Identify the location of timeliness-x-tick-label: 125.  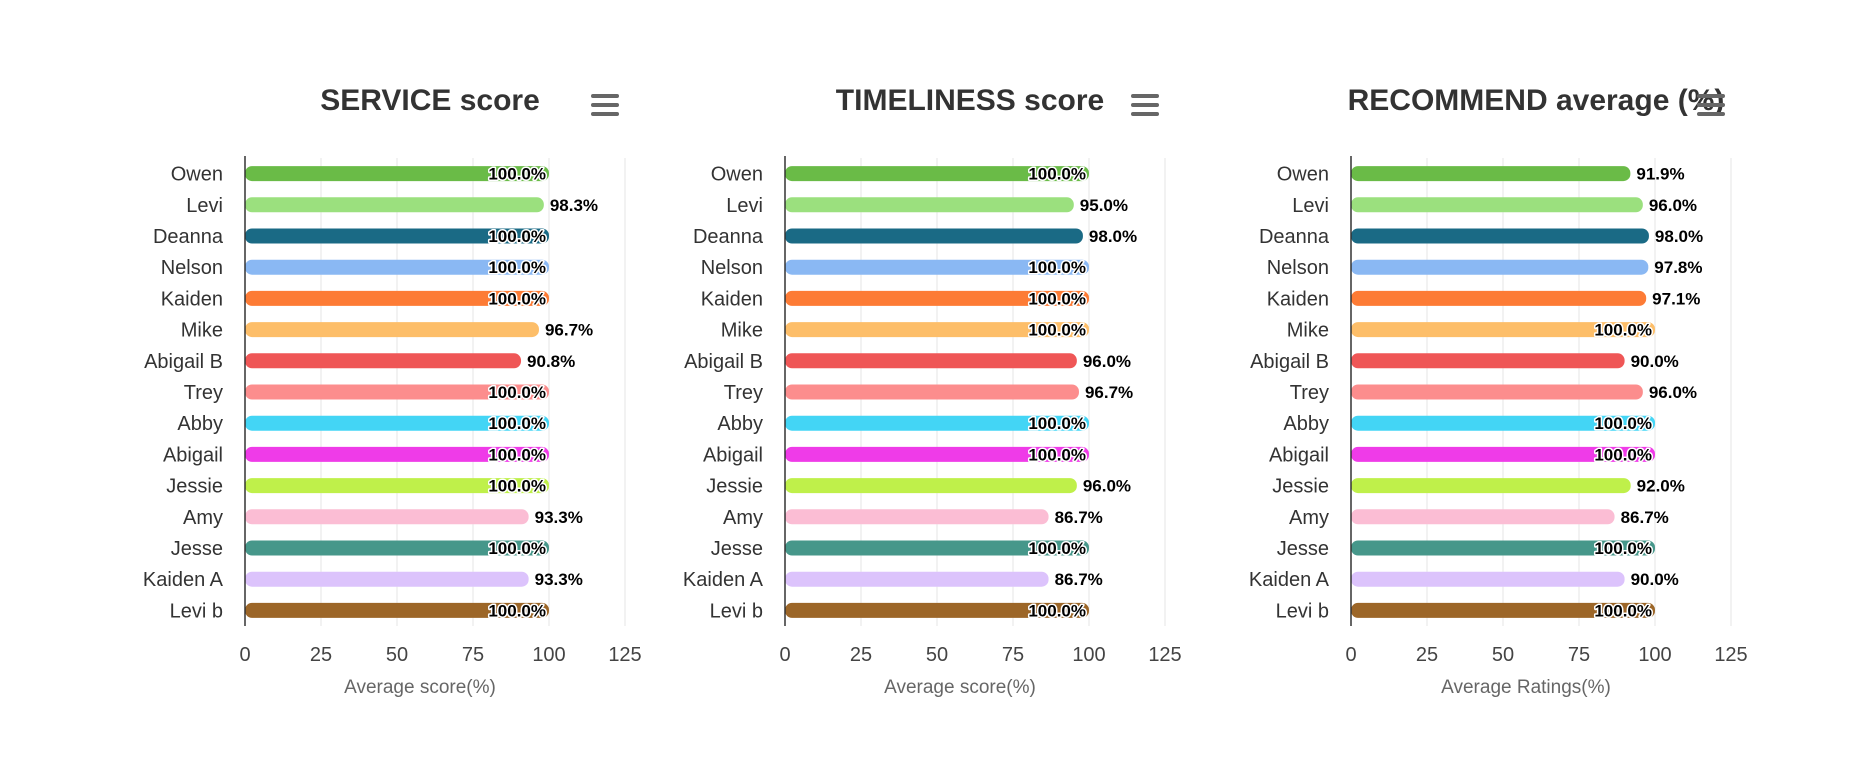
(1164, 655).